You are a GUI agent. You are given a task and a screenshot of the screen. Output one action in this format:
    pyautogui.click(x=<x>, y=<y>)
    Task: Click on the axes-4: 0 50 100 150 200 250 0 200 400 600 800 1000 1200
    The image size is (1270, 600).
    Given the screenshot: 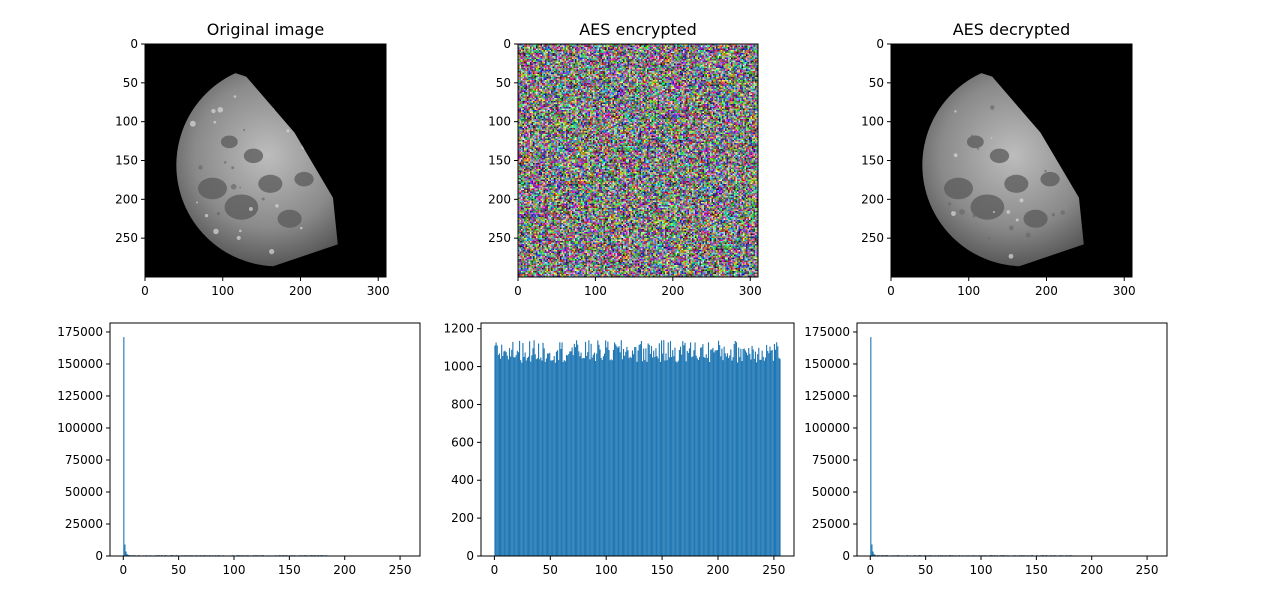 What is the action you would take?
    pyautogui.click(x=619, y=449)
    